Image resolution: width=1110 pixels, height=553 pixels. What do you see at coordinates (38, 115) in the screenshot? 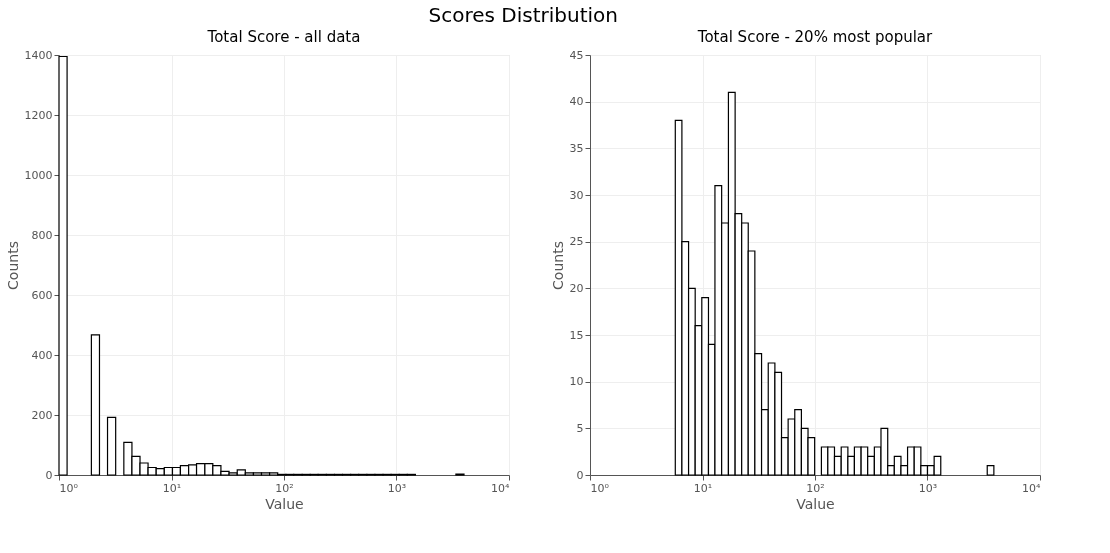
I see `y-tick-label: 1200` at bounding box center [38, 115].